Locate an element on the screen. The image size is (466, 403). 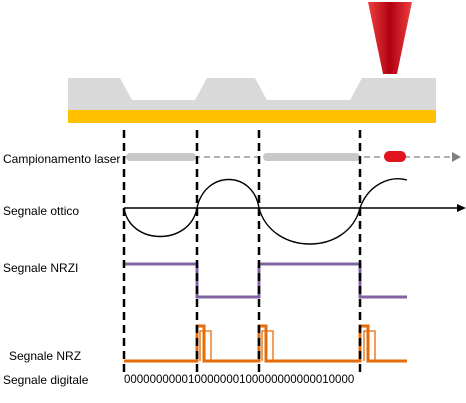
label-segnale-nrzi: Segnale NRZI is located at coordinates (41, 268).